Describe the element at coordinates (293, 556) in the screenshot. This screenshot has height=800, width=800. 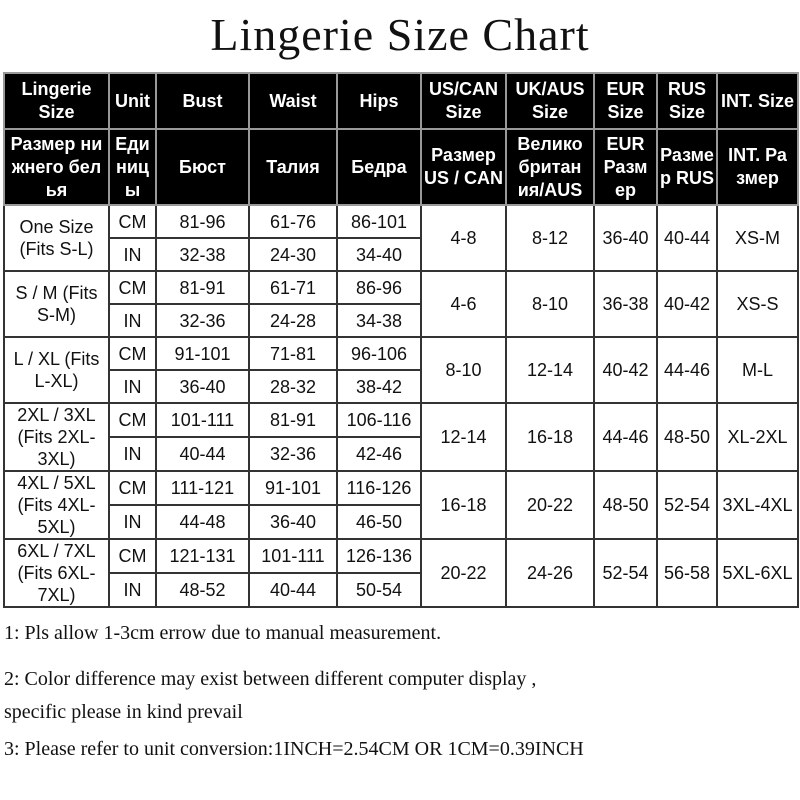
I see `measurement-cell: 101-111` at that location.